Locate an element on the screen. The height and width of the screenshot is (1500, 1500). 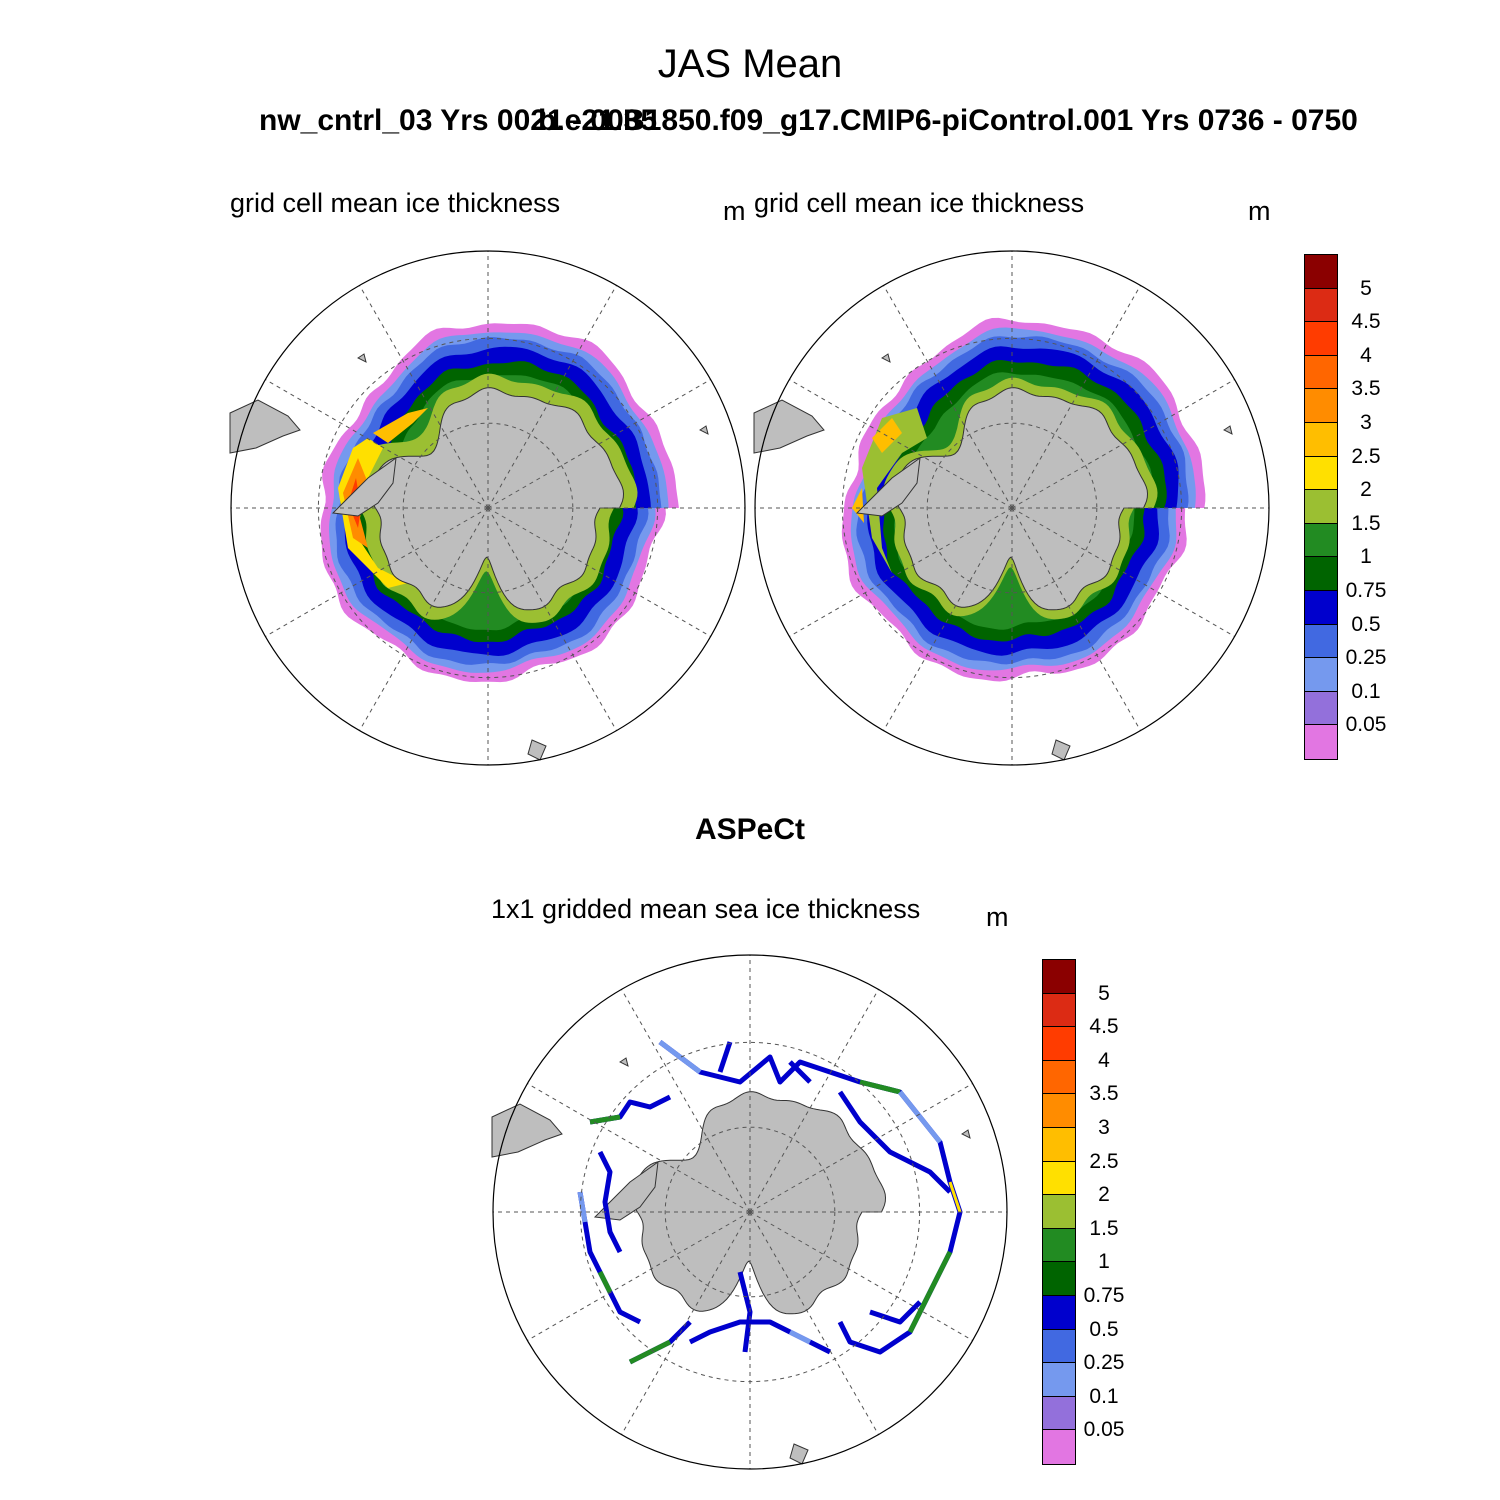
colorbar-label: 4.5 is located at coordinates (1104, 1027).